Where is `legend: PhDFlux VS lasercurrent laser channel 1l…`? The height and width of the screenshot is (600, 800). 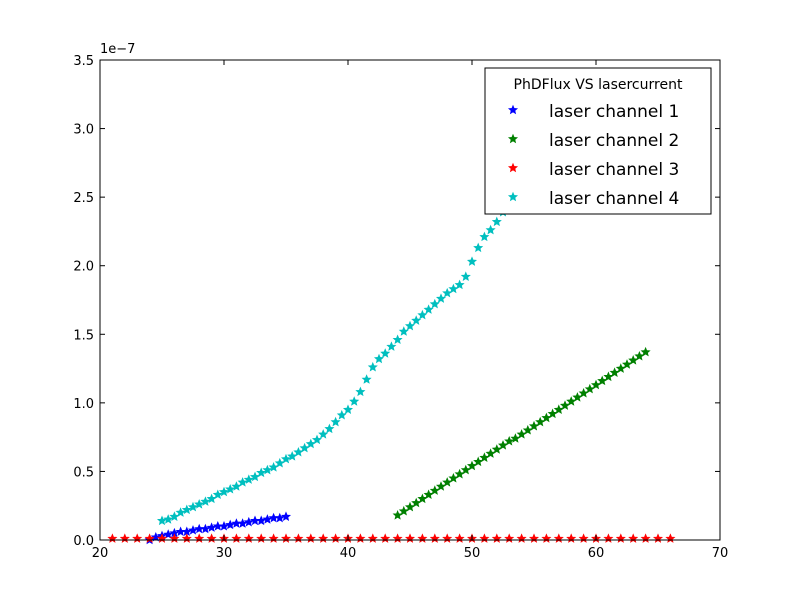 legend: PhDFlux VS lasercurrent laser channel 1l… is located at coordinates (598, 141).